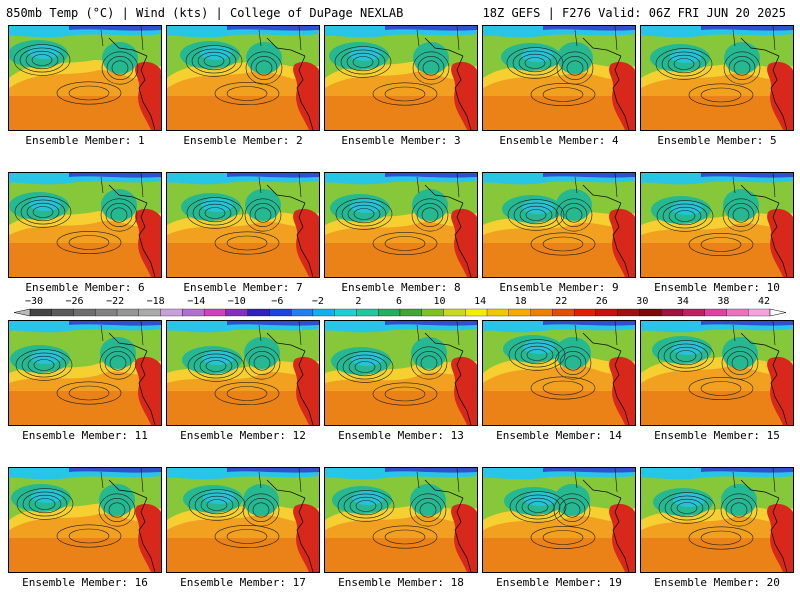  I want to click on colorbar-tick-label: −14, so click(196, 301).